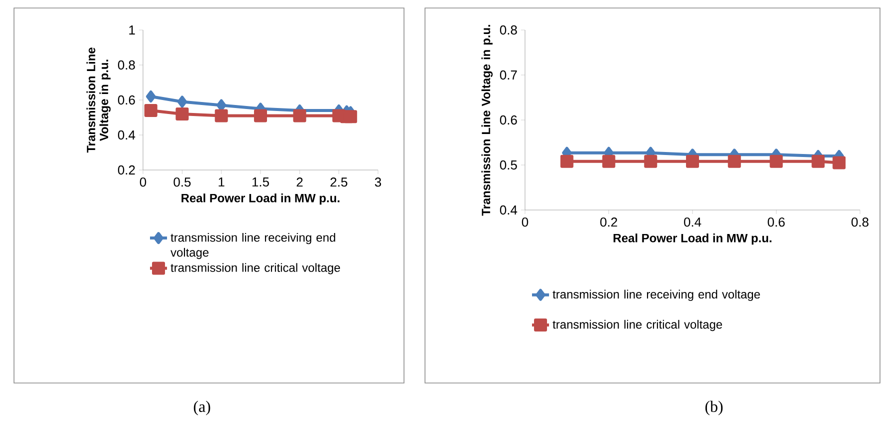  What do you see at coordinates (656, 295) in the screenshot?
I see `legend-label: transmission line receiving end voltage` at bounding box center [656, 295].